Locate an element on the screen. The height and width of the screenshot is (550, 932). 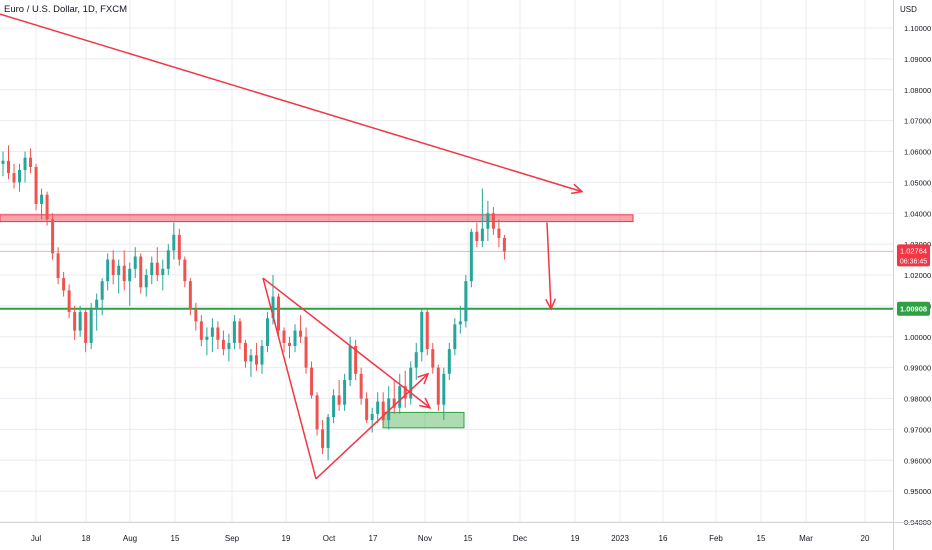
price-tick-label: 1.10000 is located at coordinates (917, 28).